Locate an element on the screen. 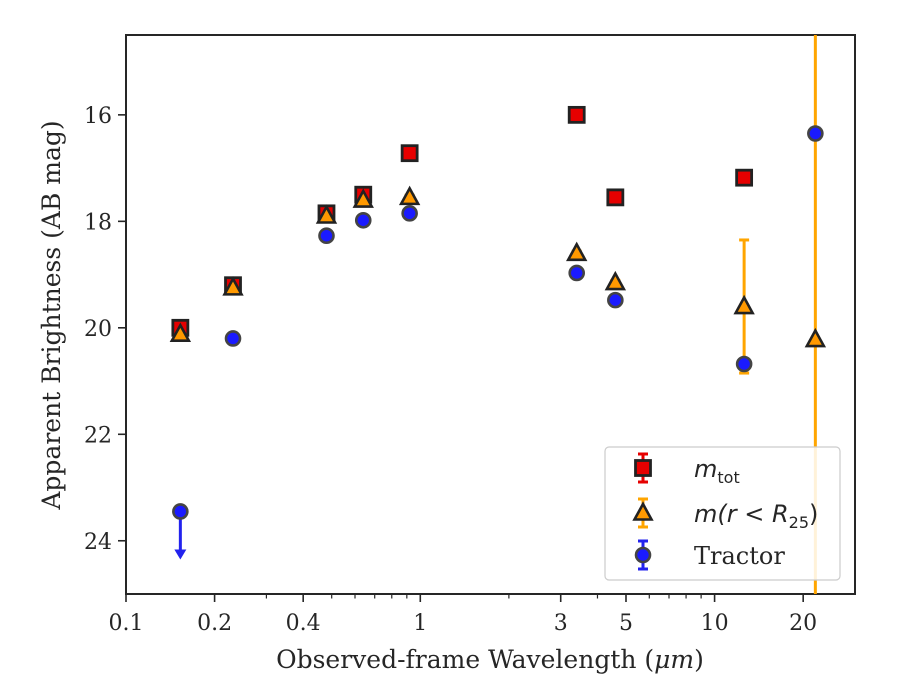 Image resolution: width=900 pixels, height=700 pixels. y-tick-label: 20 is located at coordinates (98, 329).